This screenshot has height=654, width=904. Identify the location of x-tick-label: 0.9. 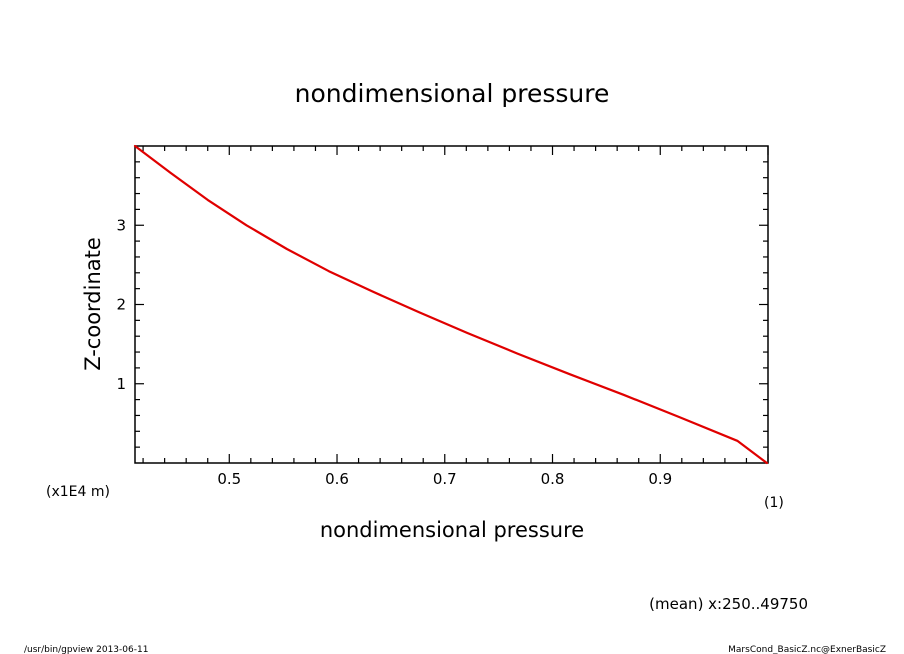
(660, 479).